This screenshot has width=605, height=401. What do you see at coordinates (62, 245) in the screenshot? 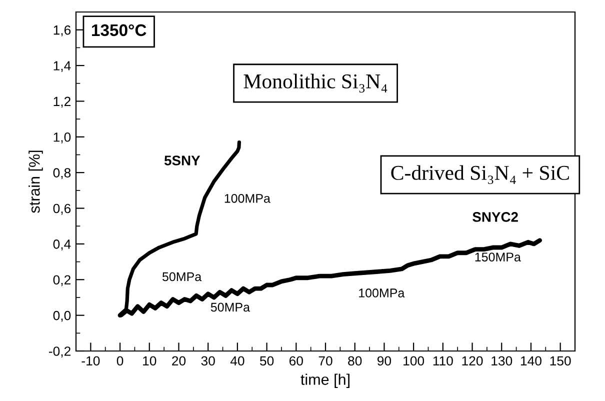
I see `y-tick-label: 0,4` at bounding box center [62, 245].